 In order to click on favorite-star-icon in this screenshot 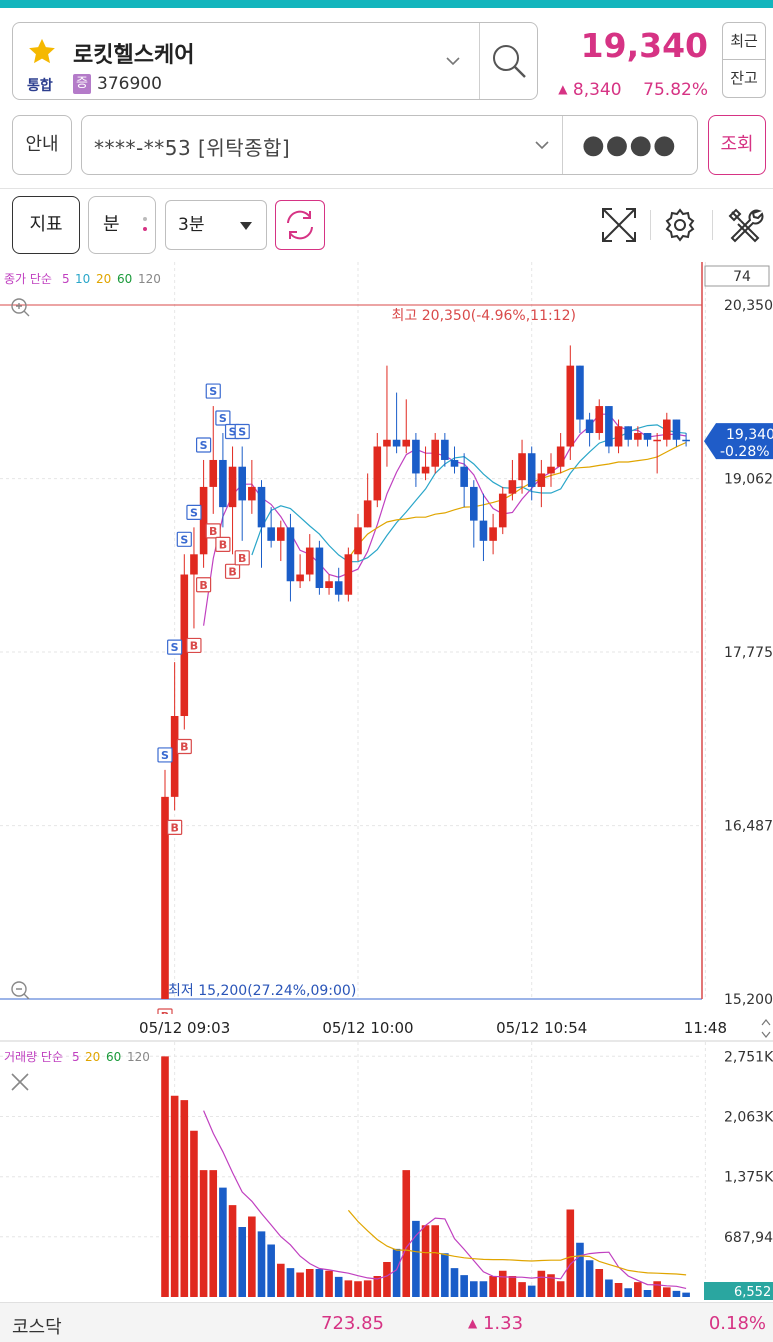, I will do `click(42, 52)`.